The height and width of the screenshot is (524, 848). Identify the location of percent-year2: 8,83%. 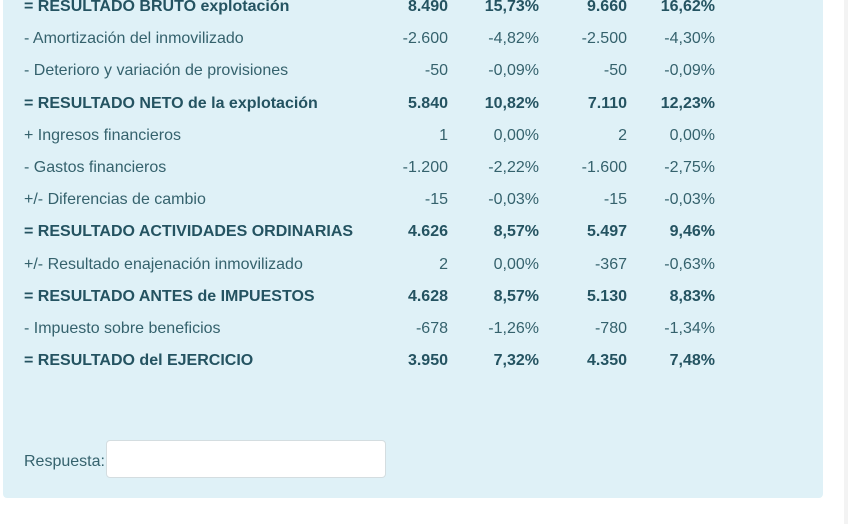
(692, 296).